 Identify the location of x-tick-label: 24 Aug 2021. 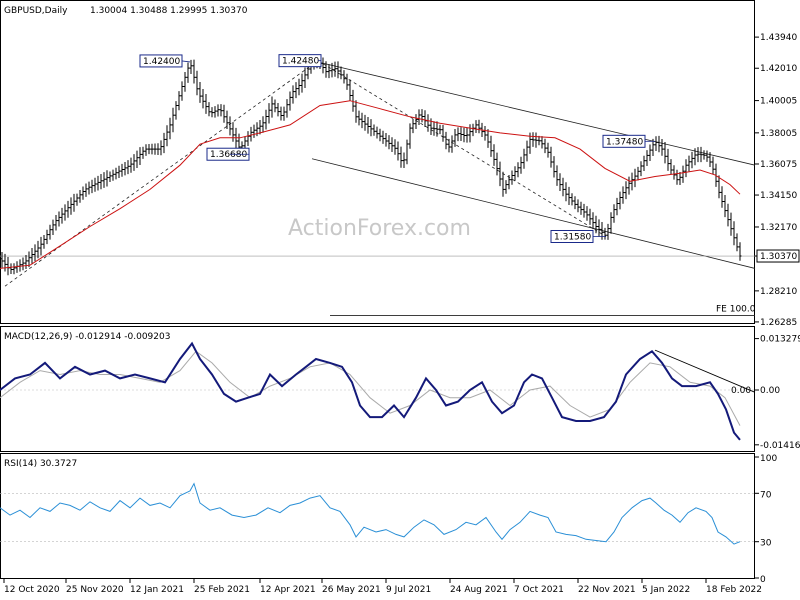
(479, 590).